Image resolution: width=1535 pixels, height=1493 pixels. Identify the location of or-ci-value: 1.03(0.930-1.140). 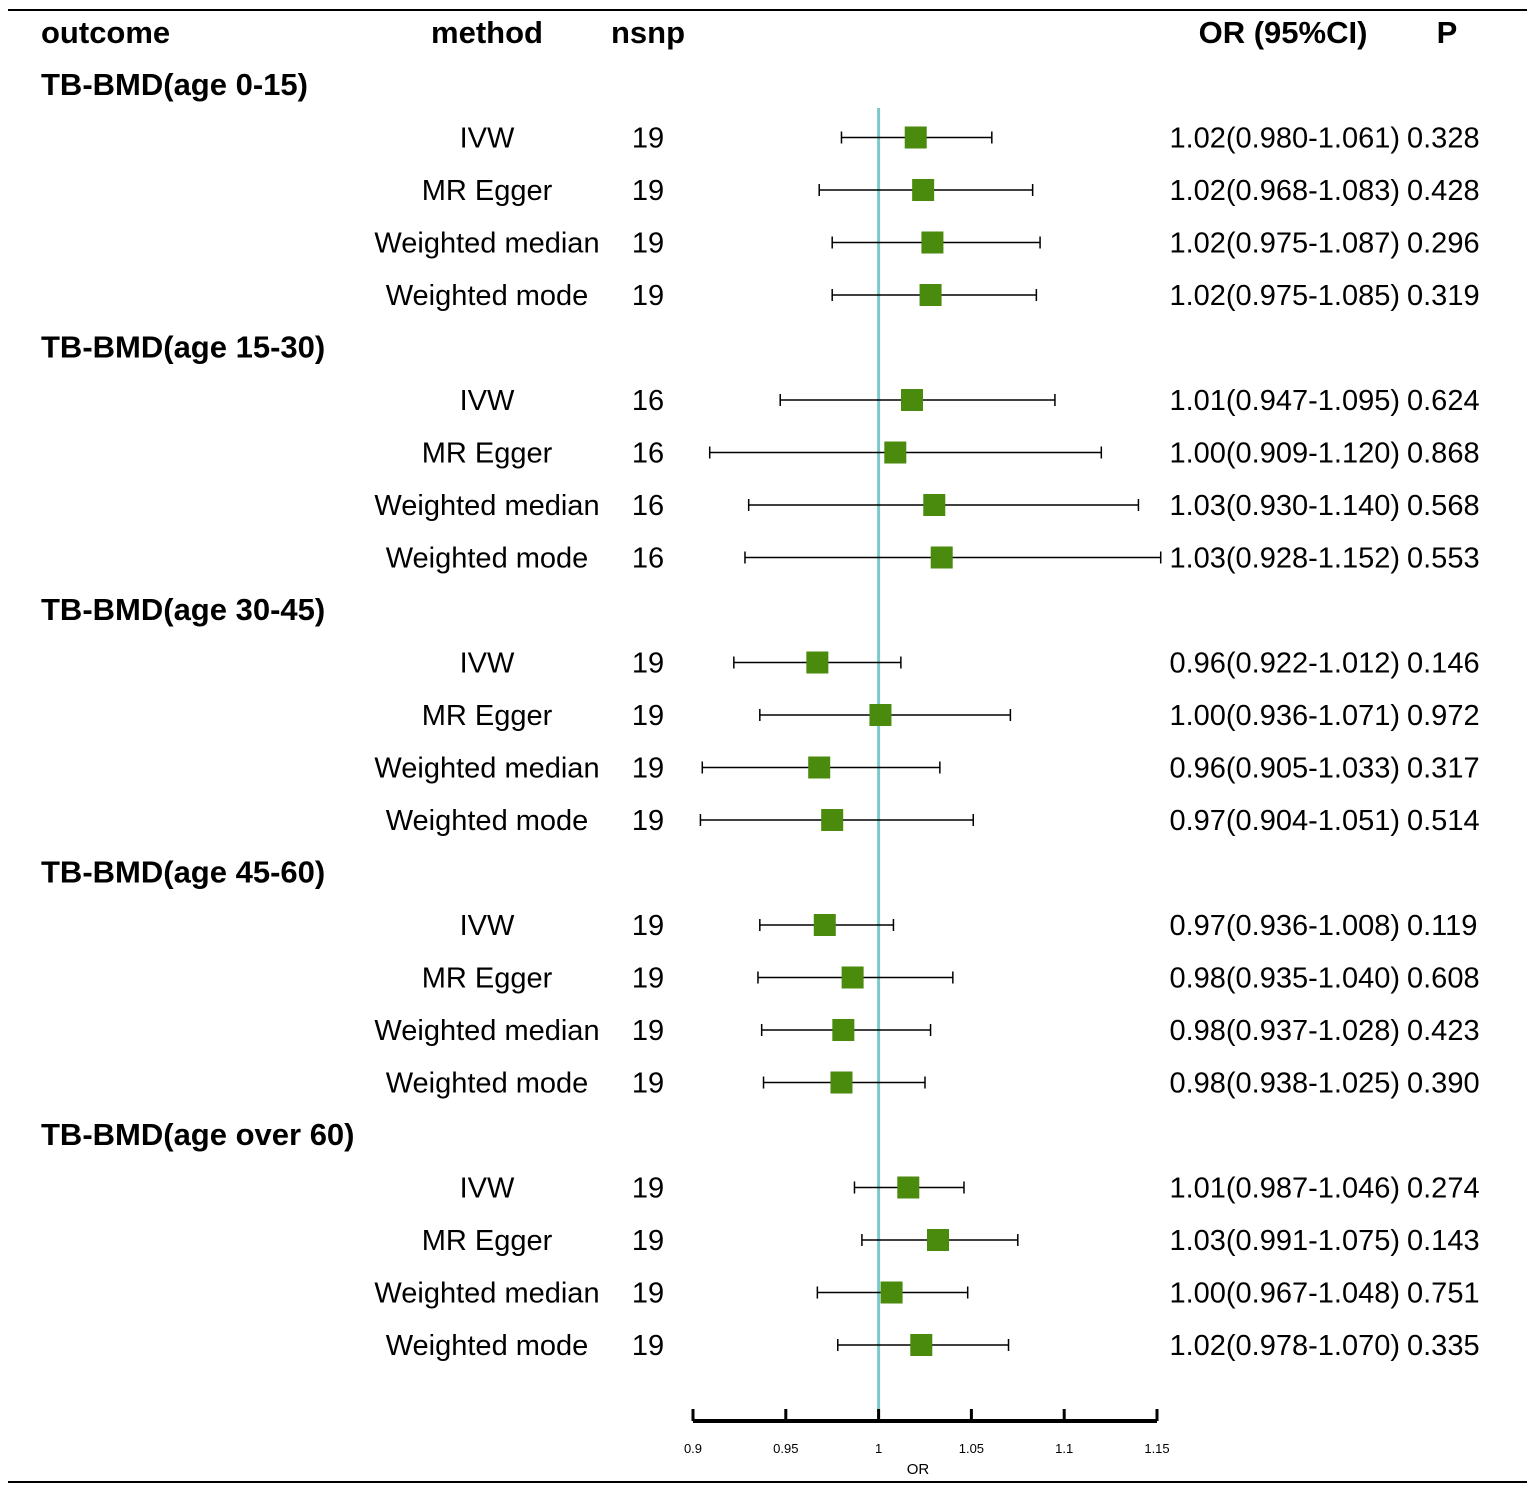
(1284, 506).